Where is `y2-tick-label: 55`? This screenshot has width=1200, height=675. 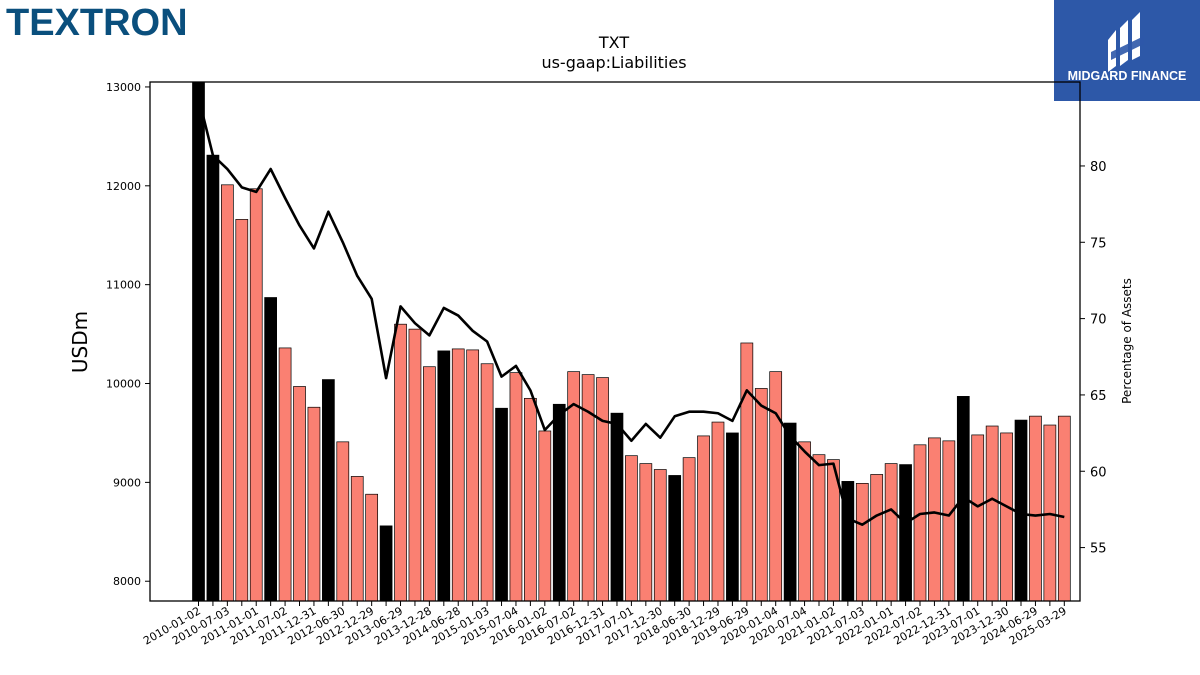
y2-tick-label: 55 is located at coordinates (1098, 549).